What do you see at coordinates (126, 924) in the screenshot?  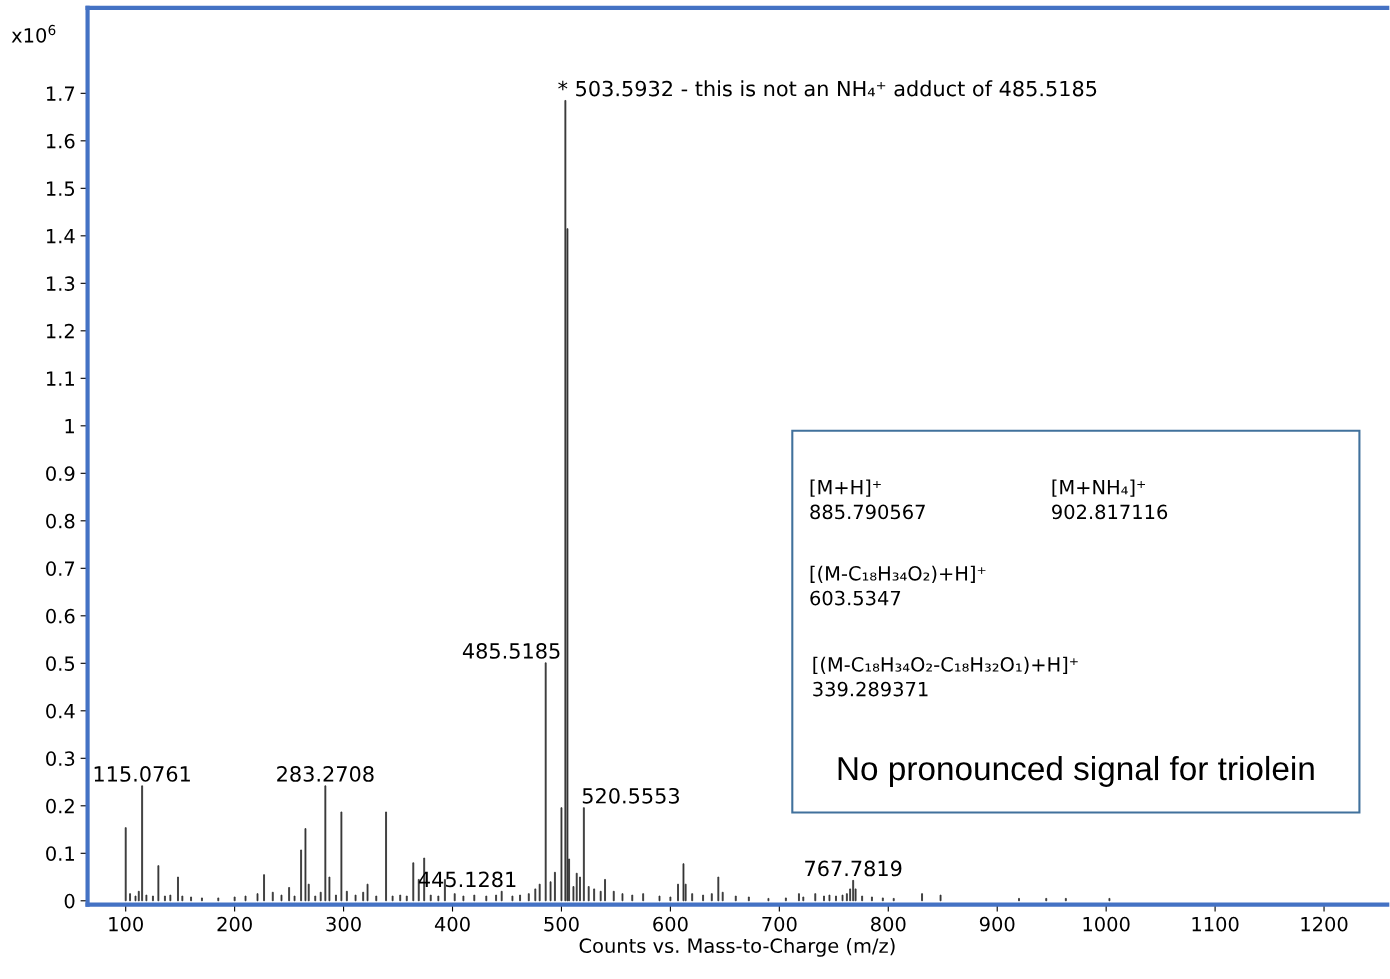 I see `x-tick-label: 100` at bounding box center [126, 924].